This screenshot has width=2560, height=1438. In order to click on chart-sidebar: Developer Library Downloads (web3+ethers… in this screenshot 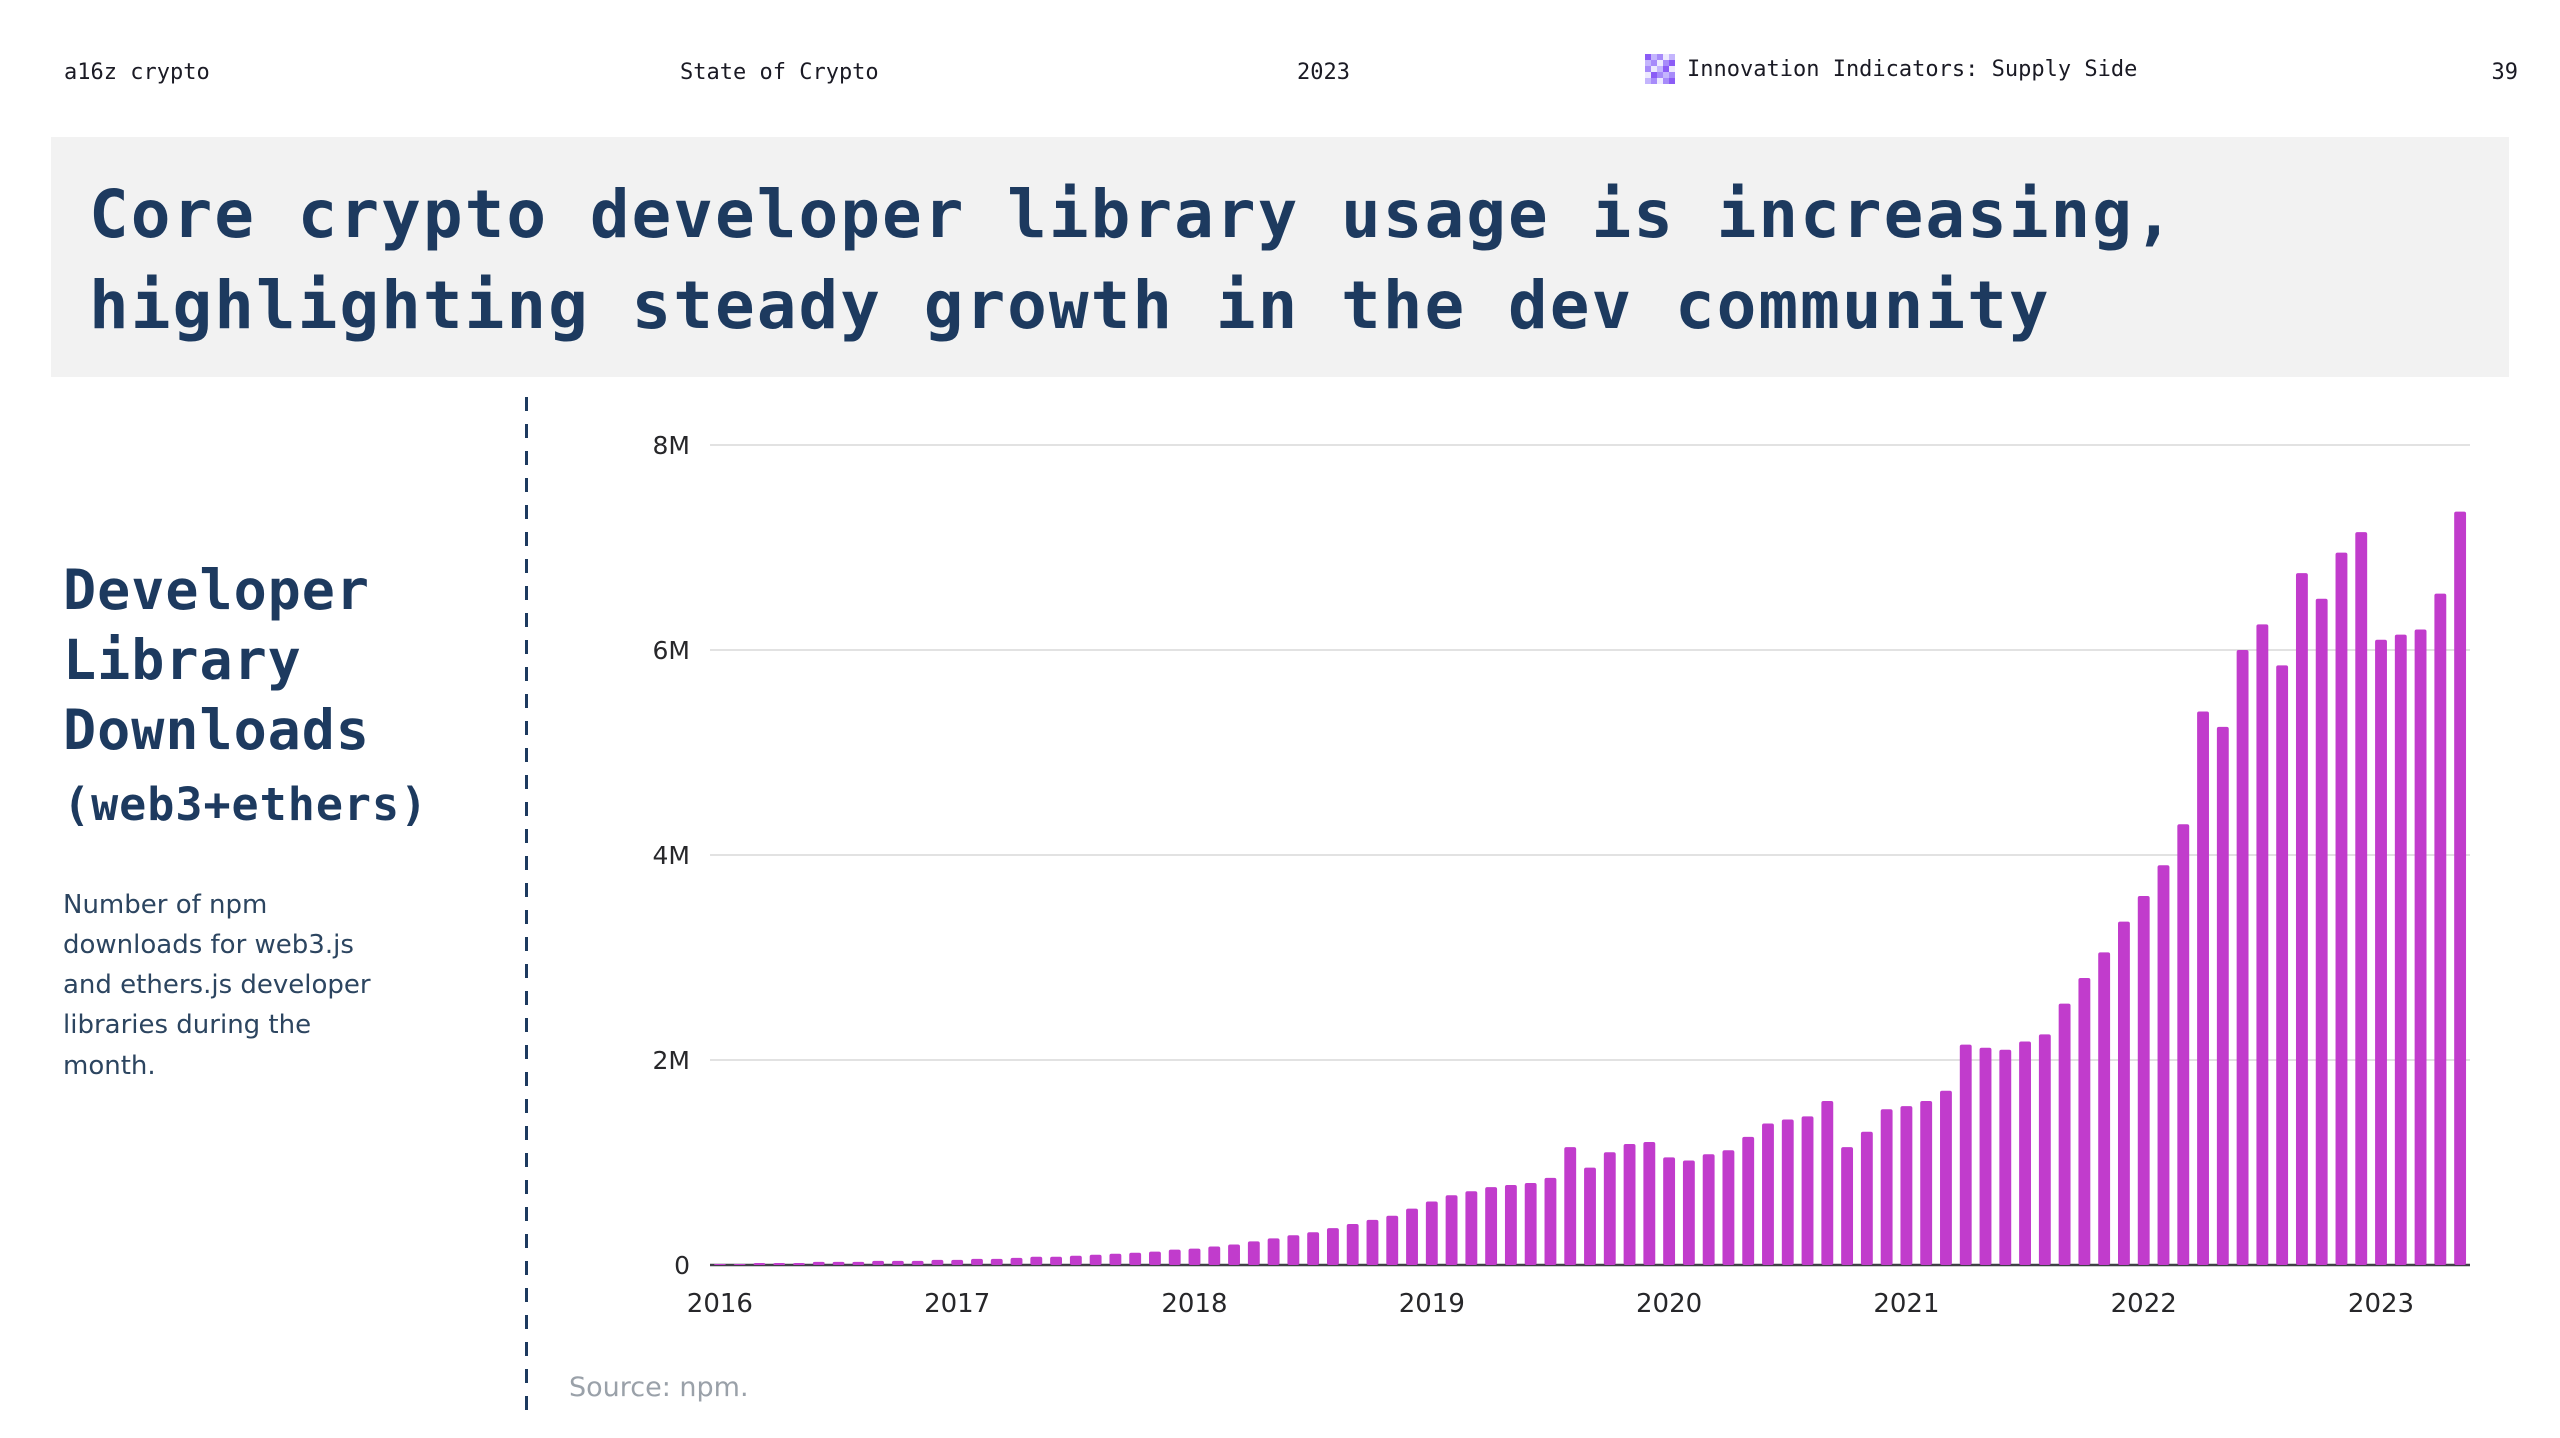, I will do `click(298, 821)`.